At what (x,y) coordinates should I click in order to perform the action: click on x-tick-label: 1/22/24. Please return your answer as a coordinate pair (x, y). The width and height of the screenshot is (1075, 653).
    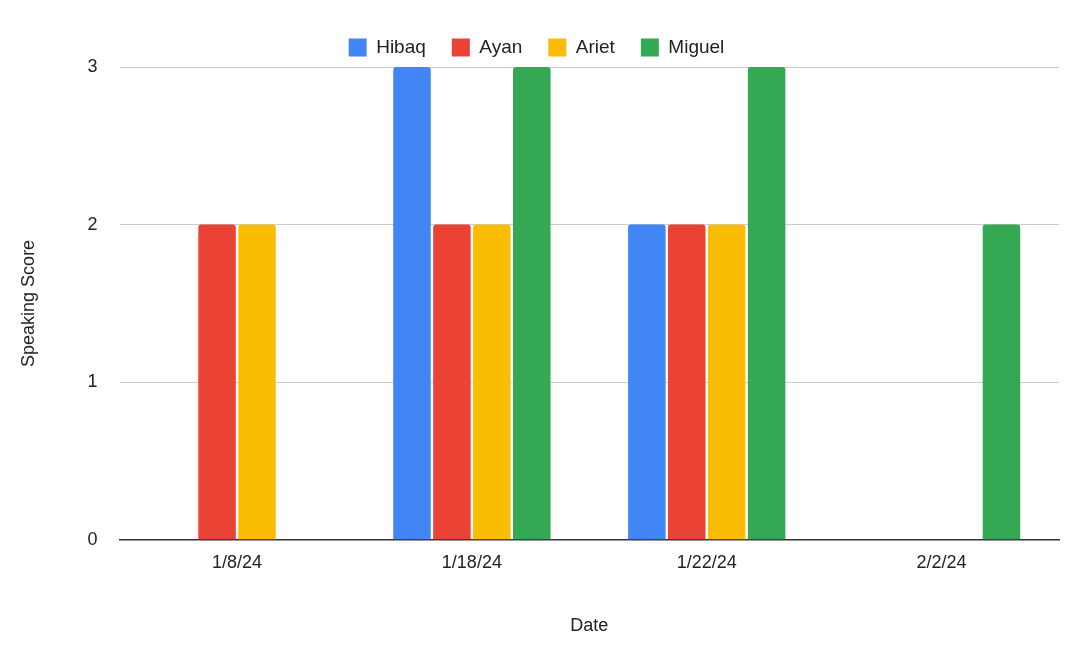
    Looking at the image, I should click on (706, 561).